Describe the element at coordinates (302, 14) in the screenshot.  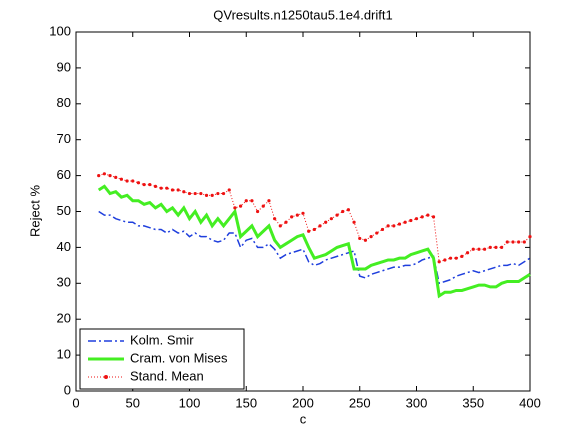
I see `chart-title: QVresults.n1250tau5.1e4.drift1` at that location.